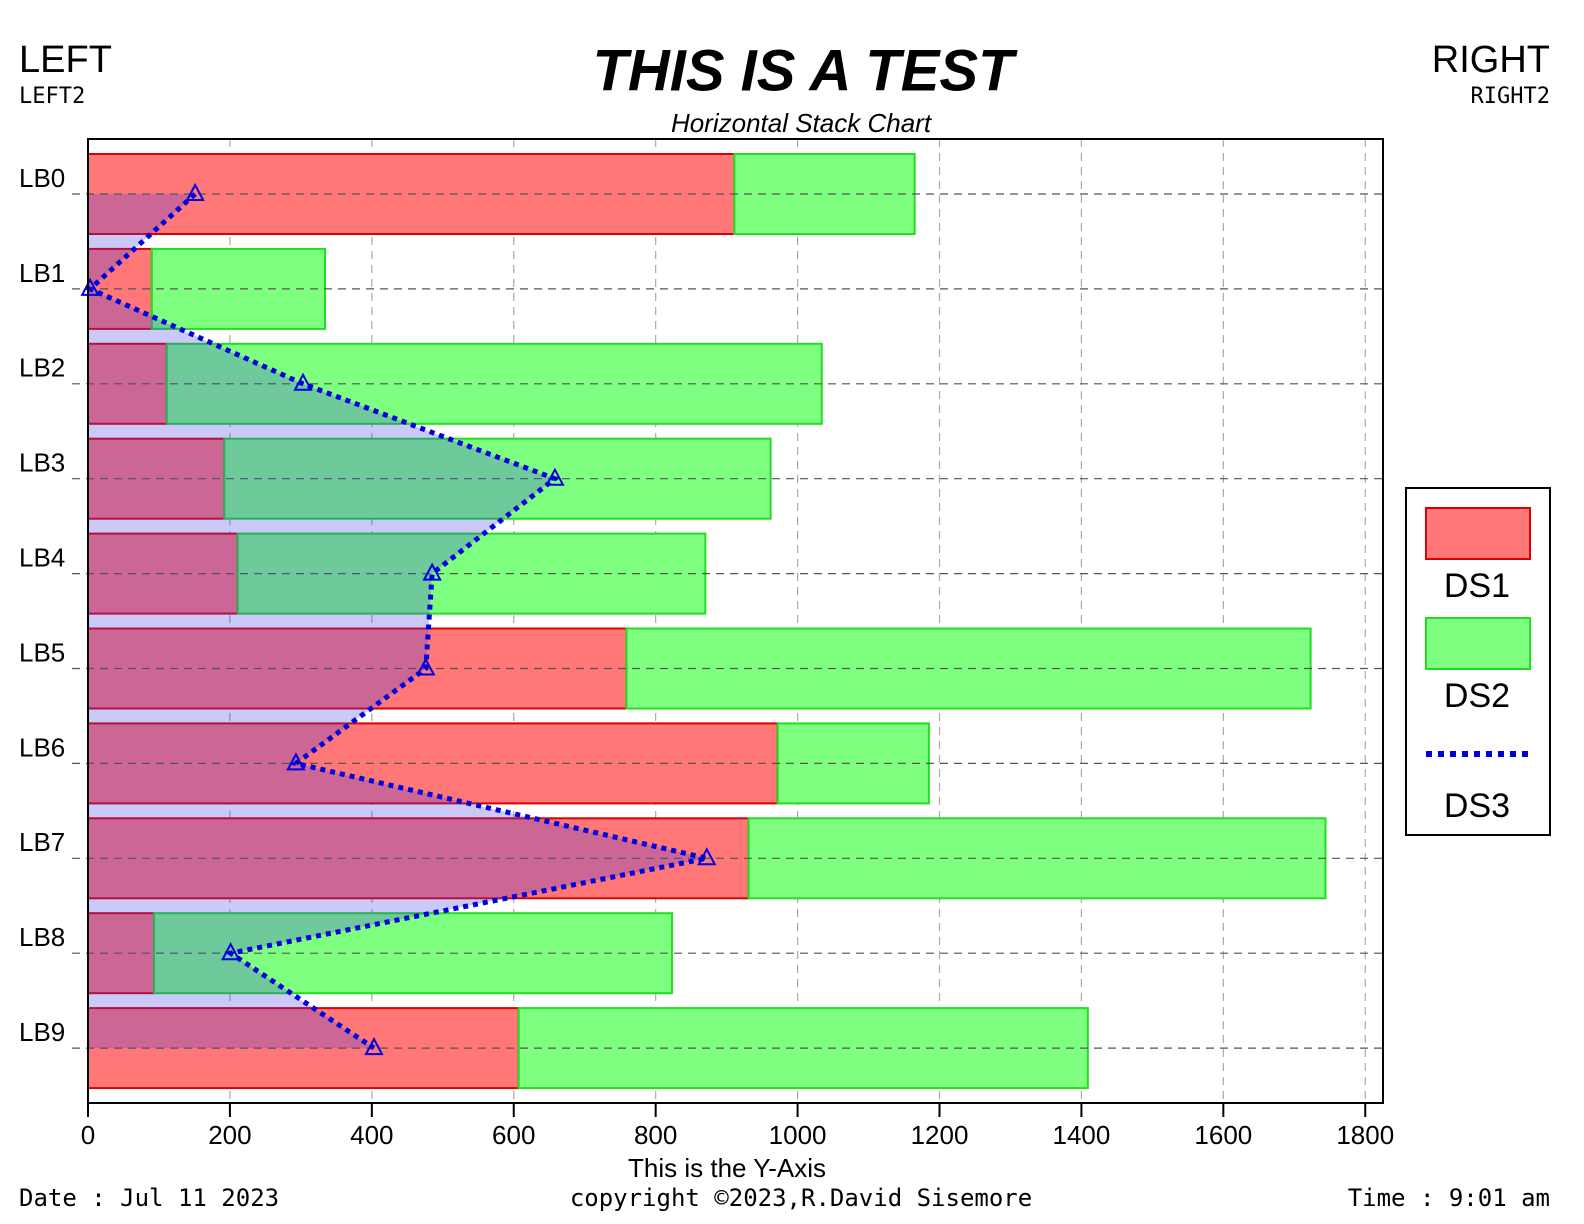  What do you see at coordinates (42, 273) in the screenshot?
I see `y-tick-label: LB1` at bounding box center [42, 273].